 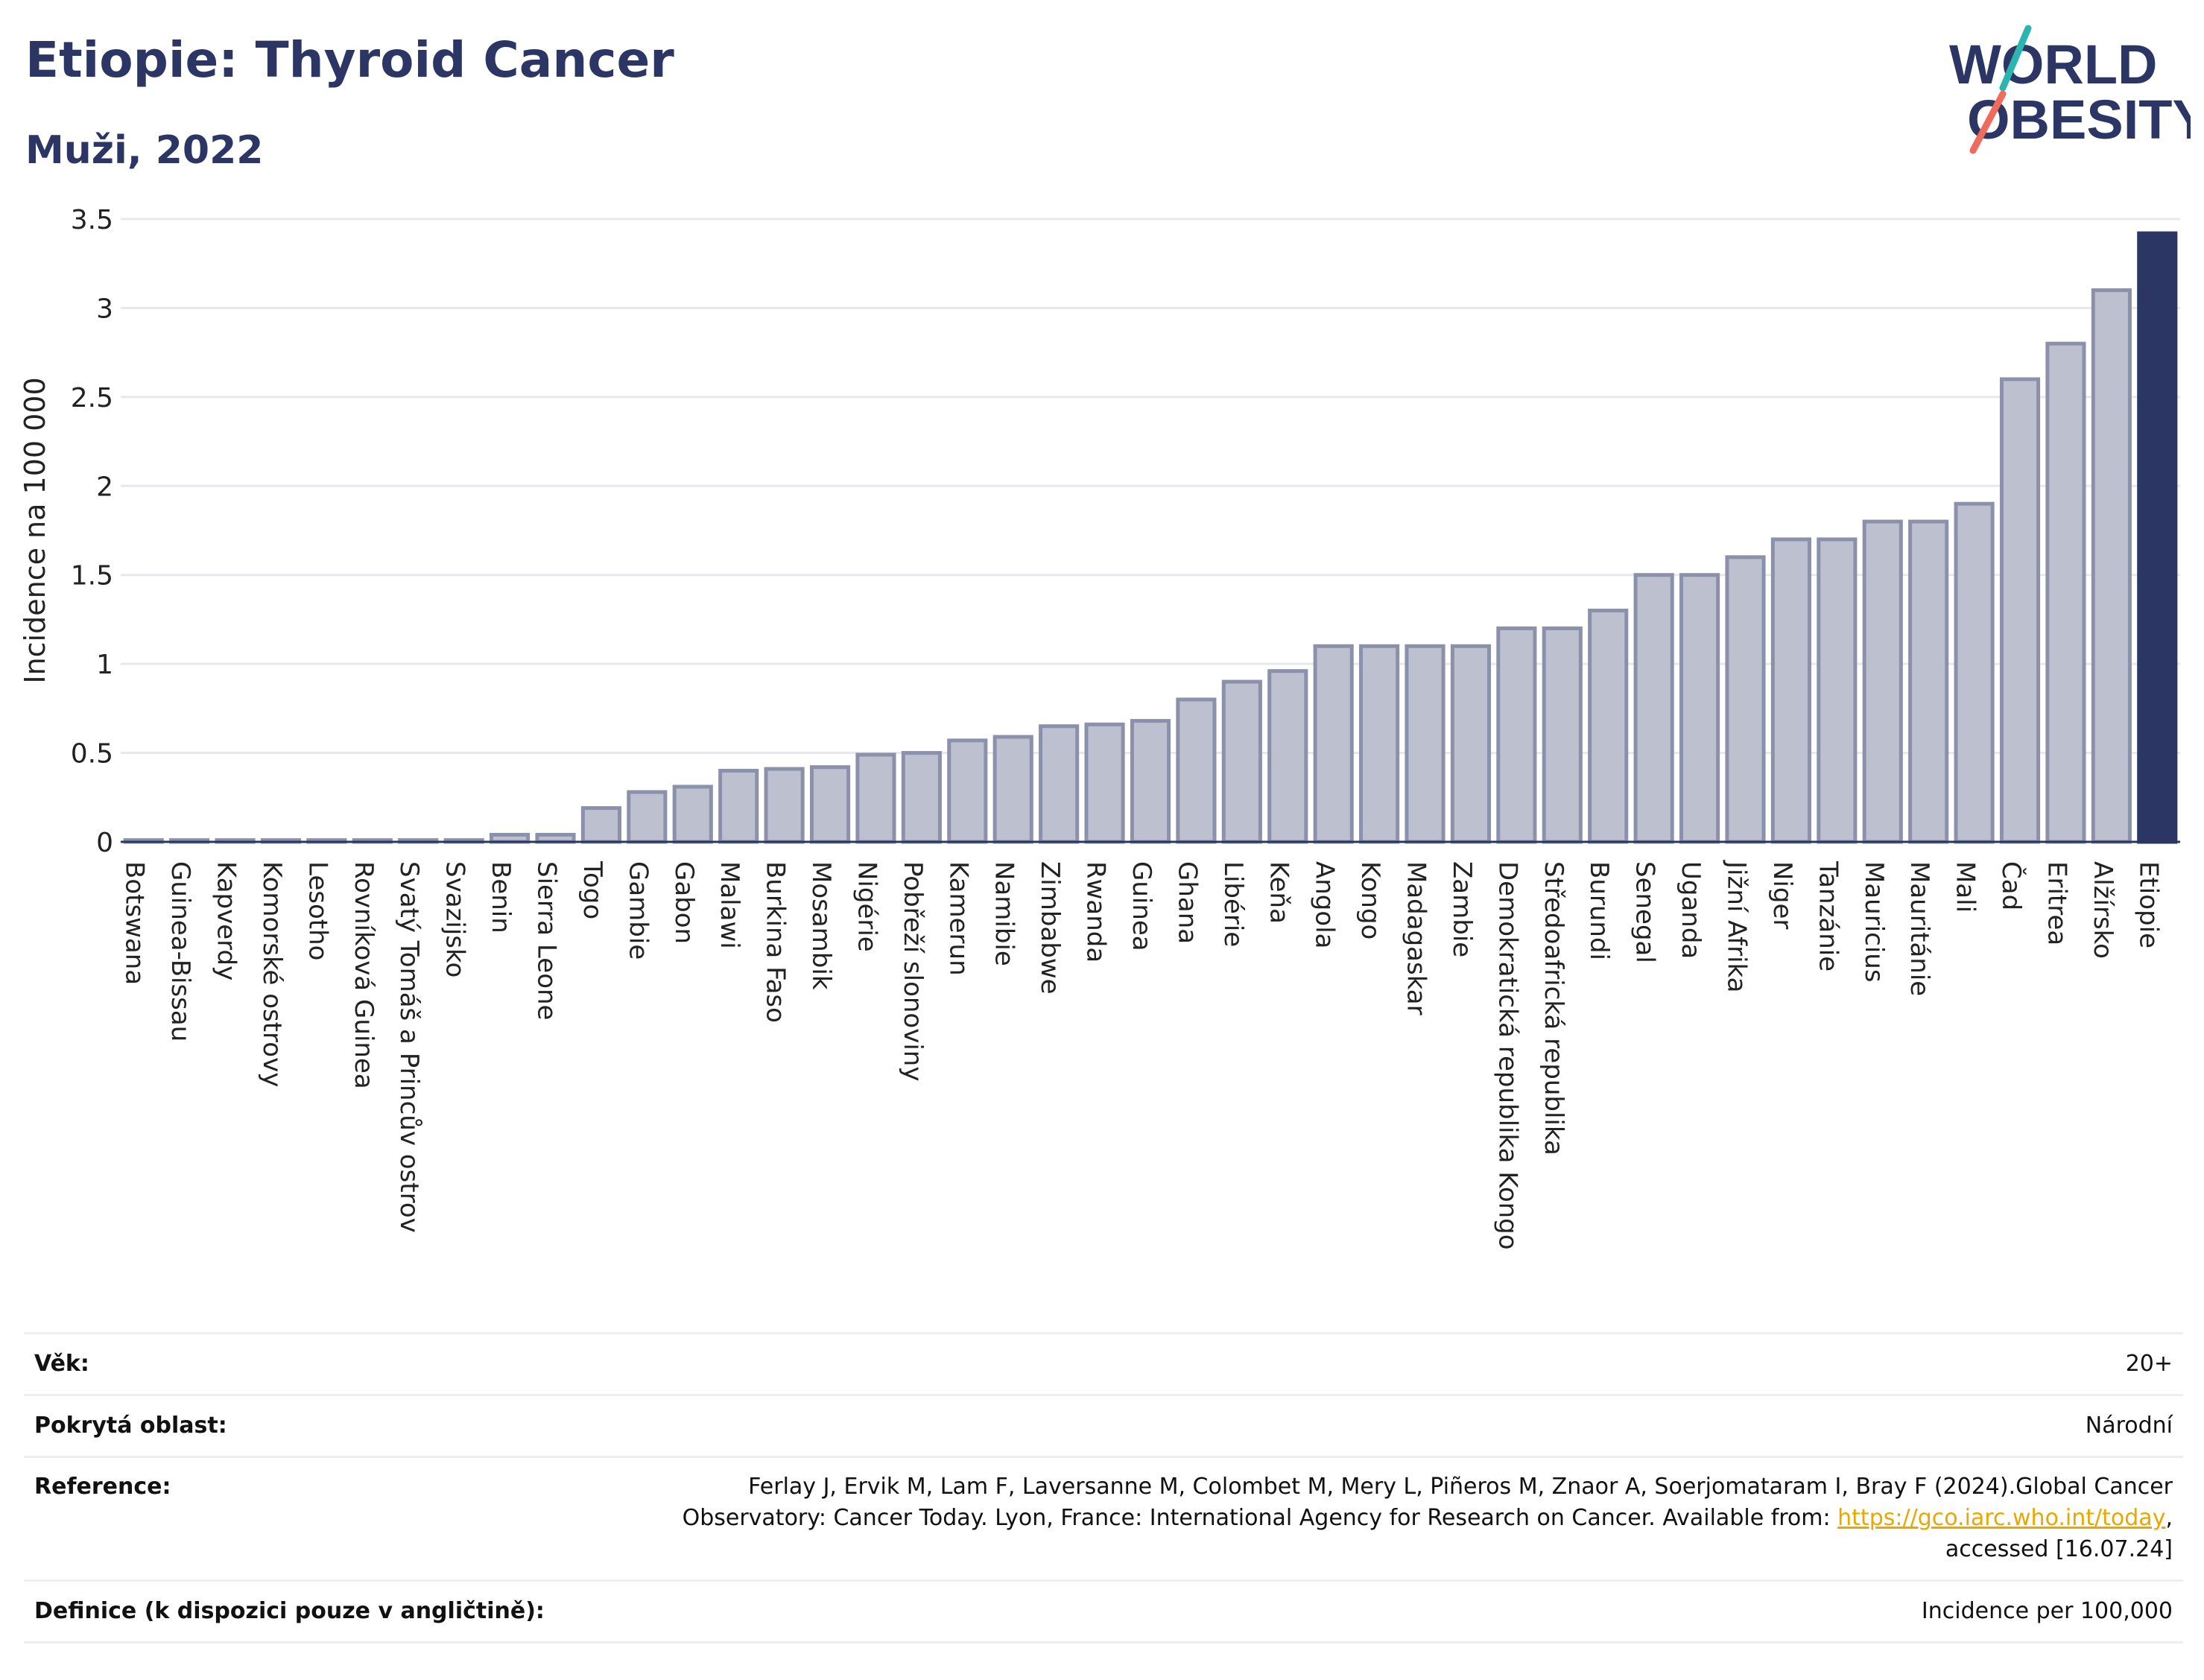 What do you see at coordinates (1782, 895) in the screenshot?
I see `x-tick-label: Niger` at bounding box center [1782, 895].